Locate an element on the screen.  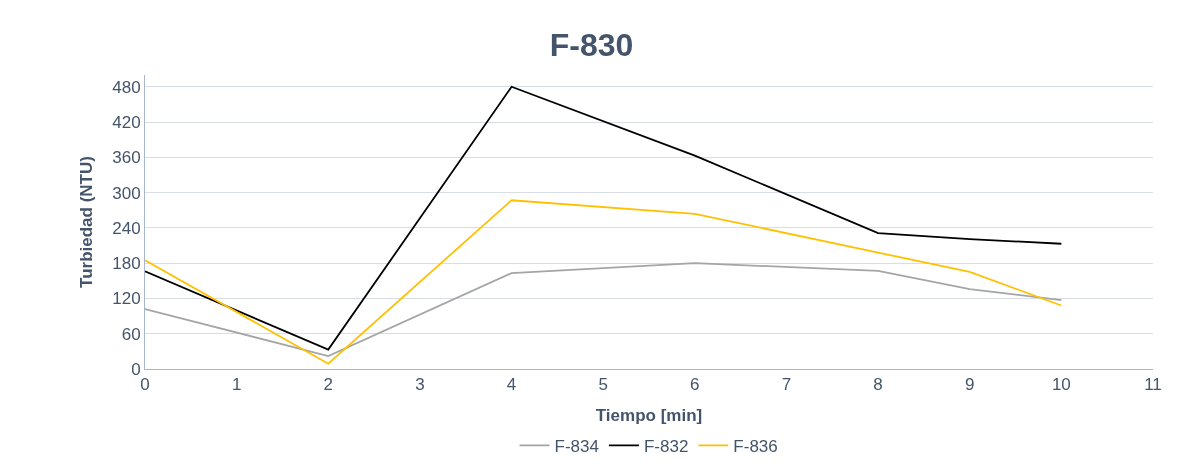
x-tick-label: 4 is located at coordinates (511, 385).